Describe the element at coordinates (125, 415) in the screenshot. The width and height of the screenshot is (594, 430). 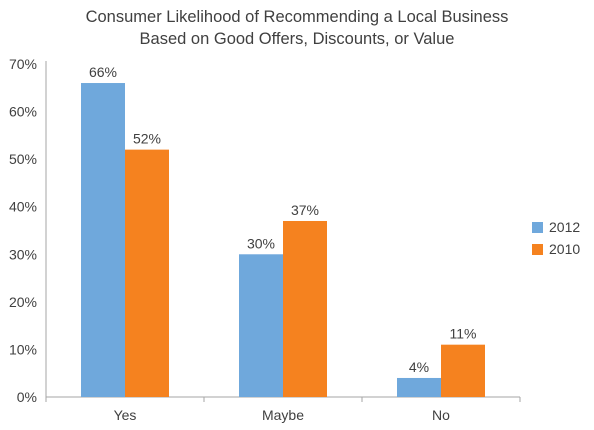
I see `x-tick-label: Yes` at that location.